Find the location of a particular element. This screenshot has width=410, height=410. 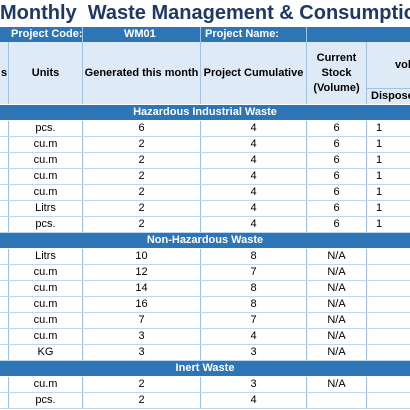

header-units: Units is located at coordinates (45, 72).